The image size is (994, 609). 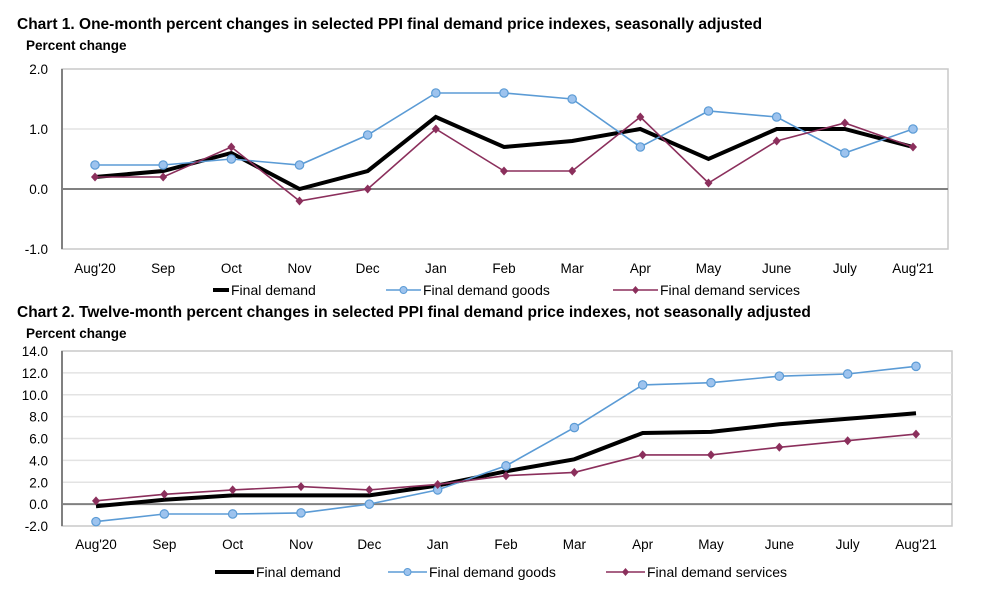 I want to click on series-final-demand-goods, so click(x=504, y=129).